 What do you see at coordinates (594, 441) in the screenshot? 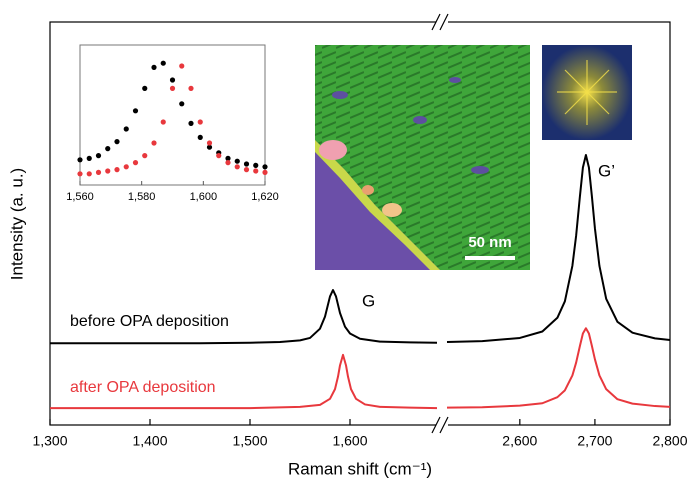
I see `x-tick-label: 2,700` at bounding box center [594, 441].